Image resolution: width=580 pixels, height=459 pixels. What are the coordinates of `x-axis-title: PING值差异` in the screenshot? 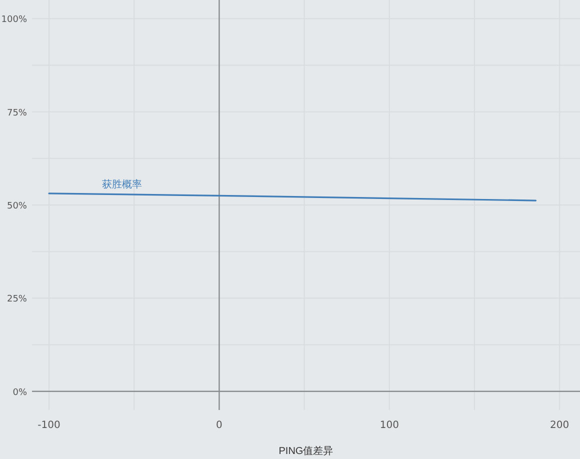 It's located at (306, 451).